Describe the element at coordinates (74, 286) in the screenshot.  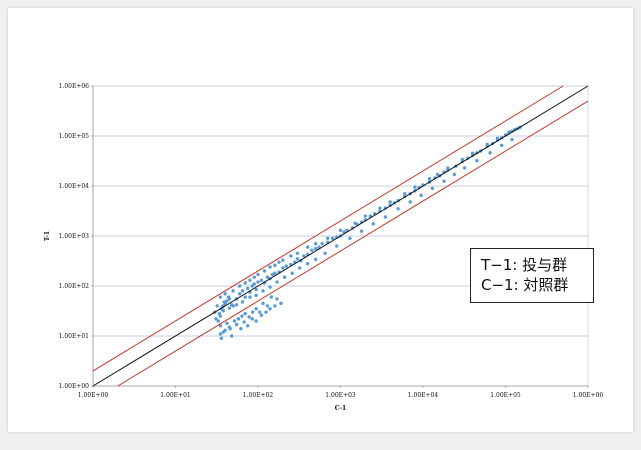
I see `y-tick-label-2: 1.00E+02` at that location.